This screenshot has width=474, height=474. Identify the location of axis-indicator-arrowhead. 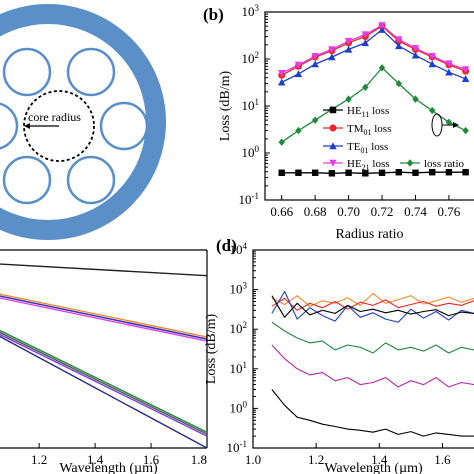
(456, 125).